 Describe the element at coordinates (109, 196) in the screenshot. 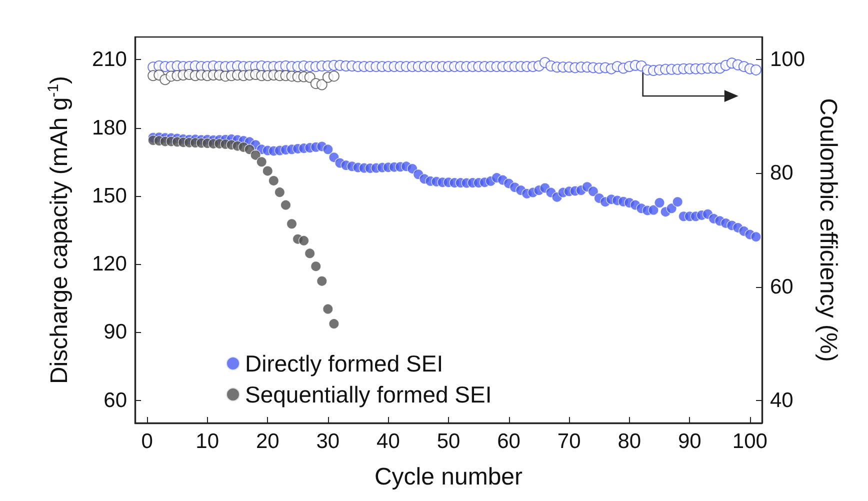

I see `y-tick-label: 150` at that location.